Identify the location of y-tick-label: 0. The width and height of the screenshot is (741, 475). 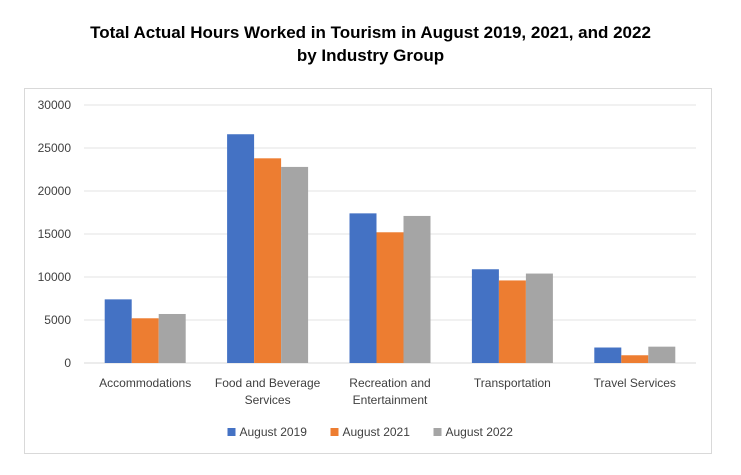
(67, 363).